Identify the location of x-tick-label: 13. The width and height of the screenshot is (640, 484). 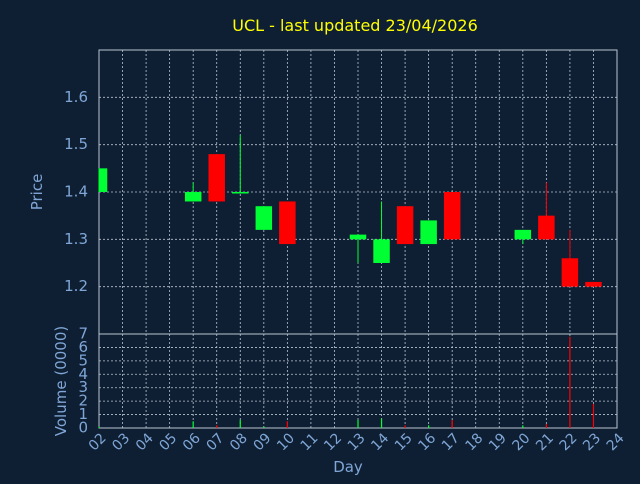
(357, 442).